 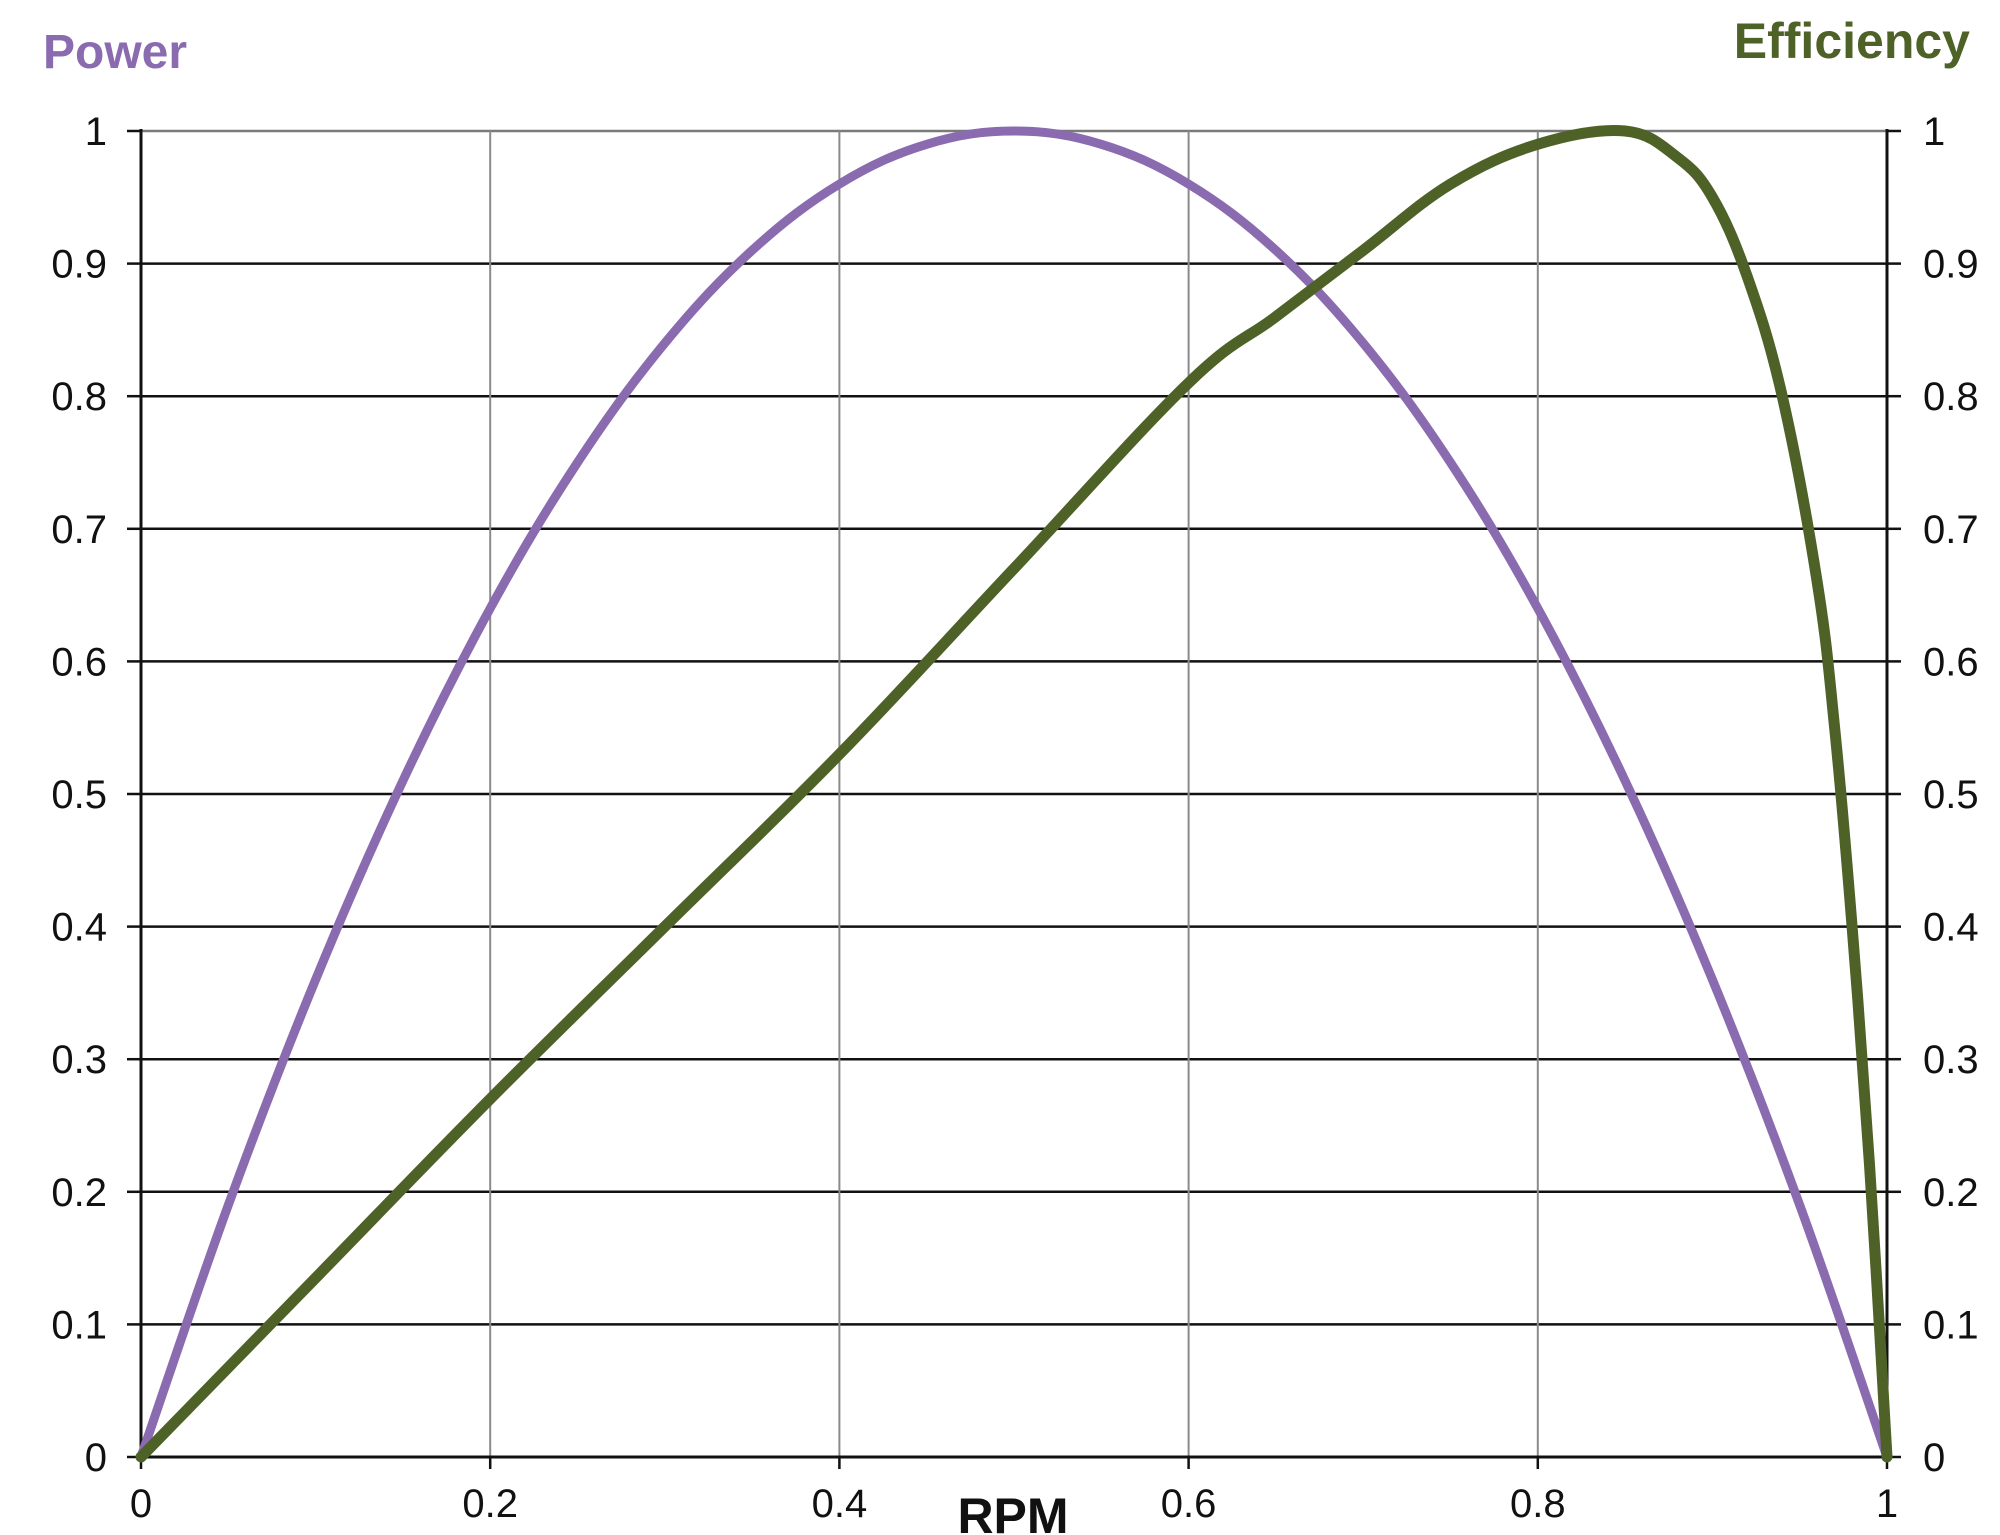 What do you see at coordinates (79, 662) in the screenshot?
I see `y-tick-label-left: 0.6` at bounding box center [79, 662].